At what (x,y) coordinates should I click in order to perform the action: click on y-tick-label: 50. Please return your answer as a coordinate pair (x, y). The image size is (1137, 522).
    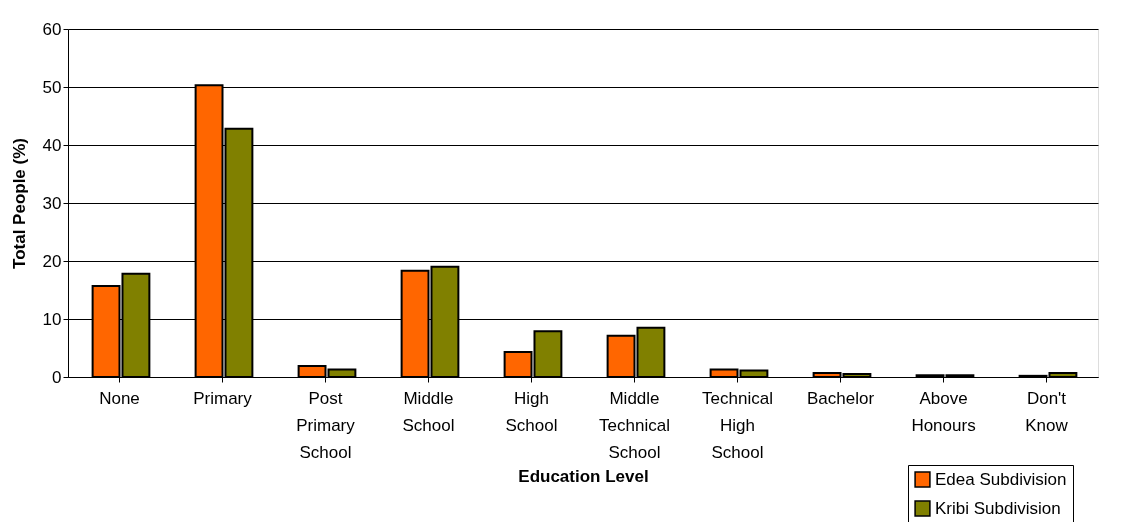
    Looking at the image, I should click on (52, 87).